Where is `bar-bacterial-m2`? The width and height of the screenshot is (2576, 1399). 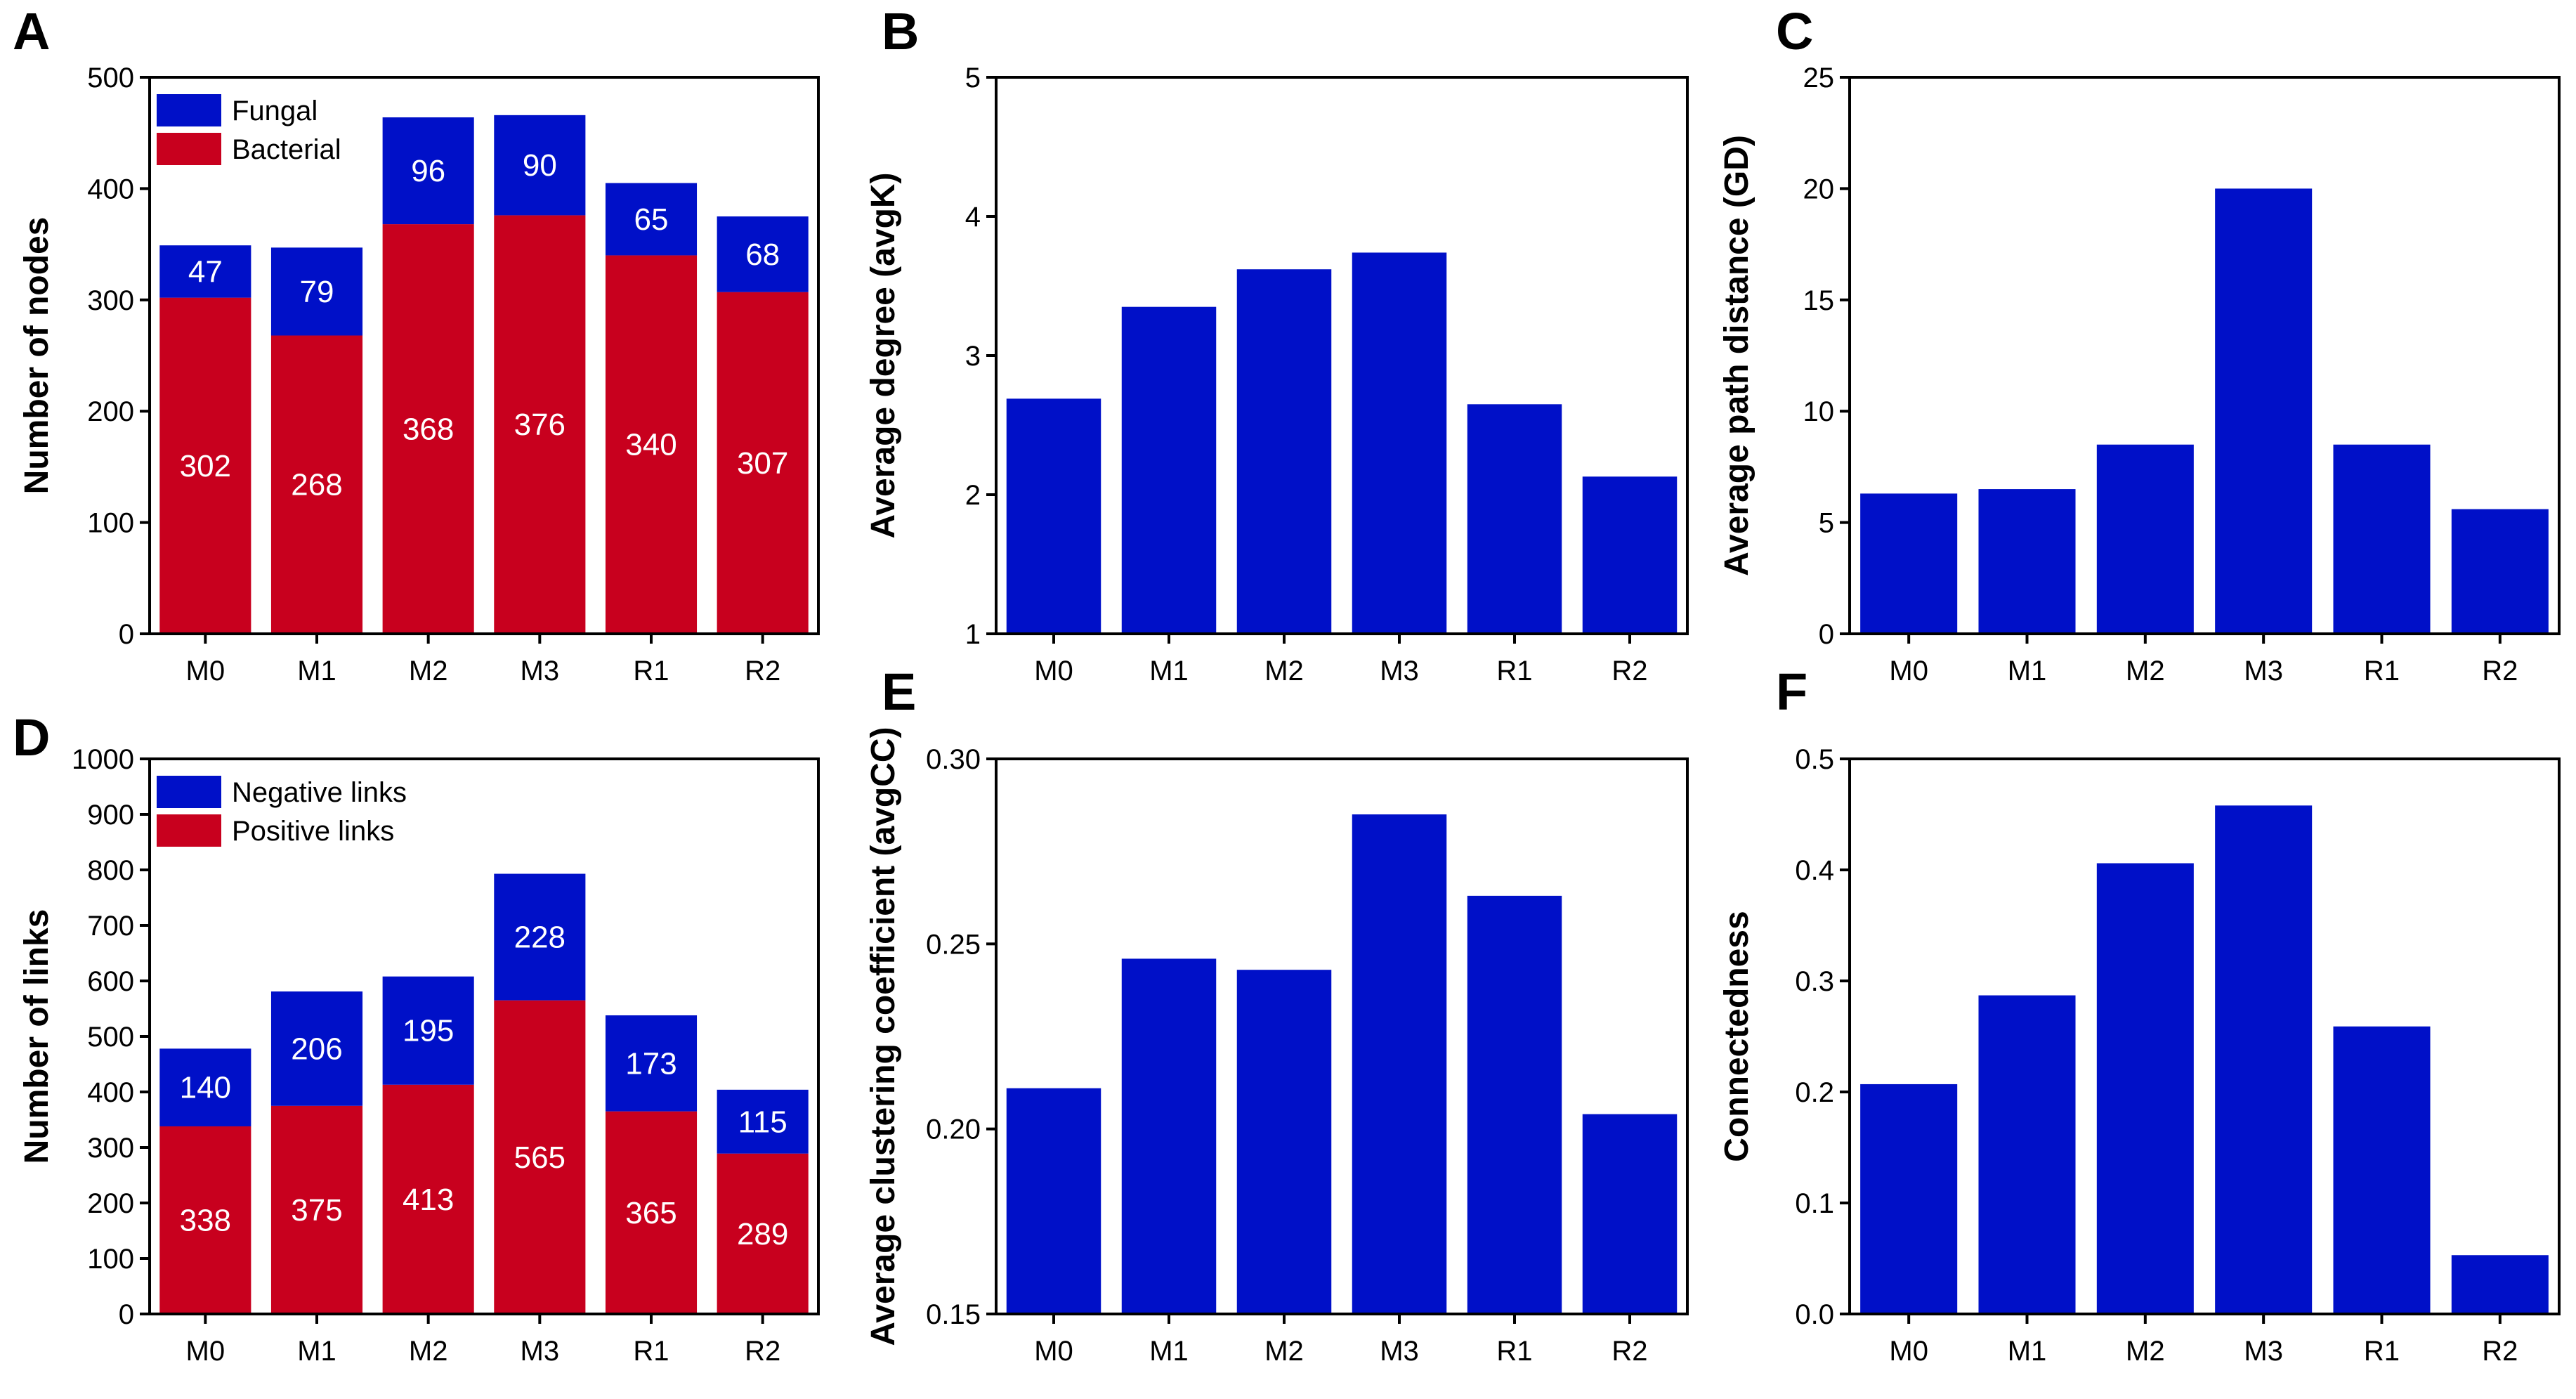 bar-bacterial-m2 is located at coordinates (428, 429).